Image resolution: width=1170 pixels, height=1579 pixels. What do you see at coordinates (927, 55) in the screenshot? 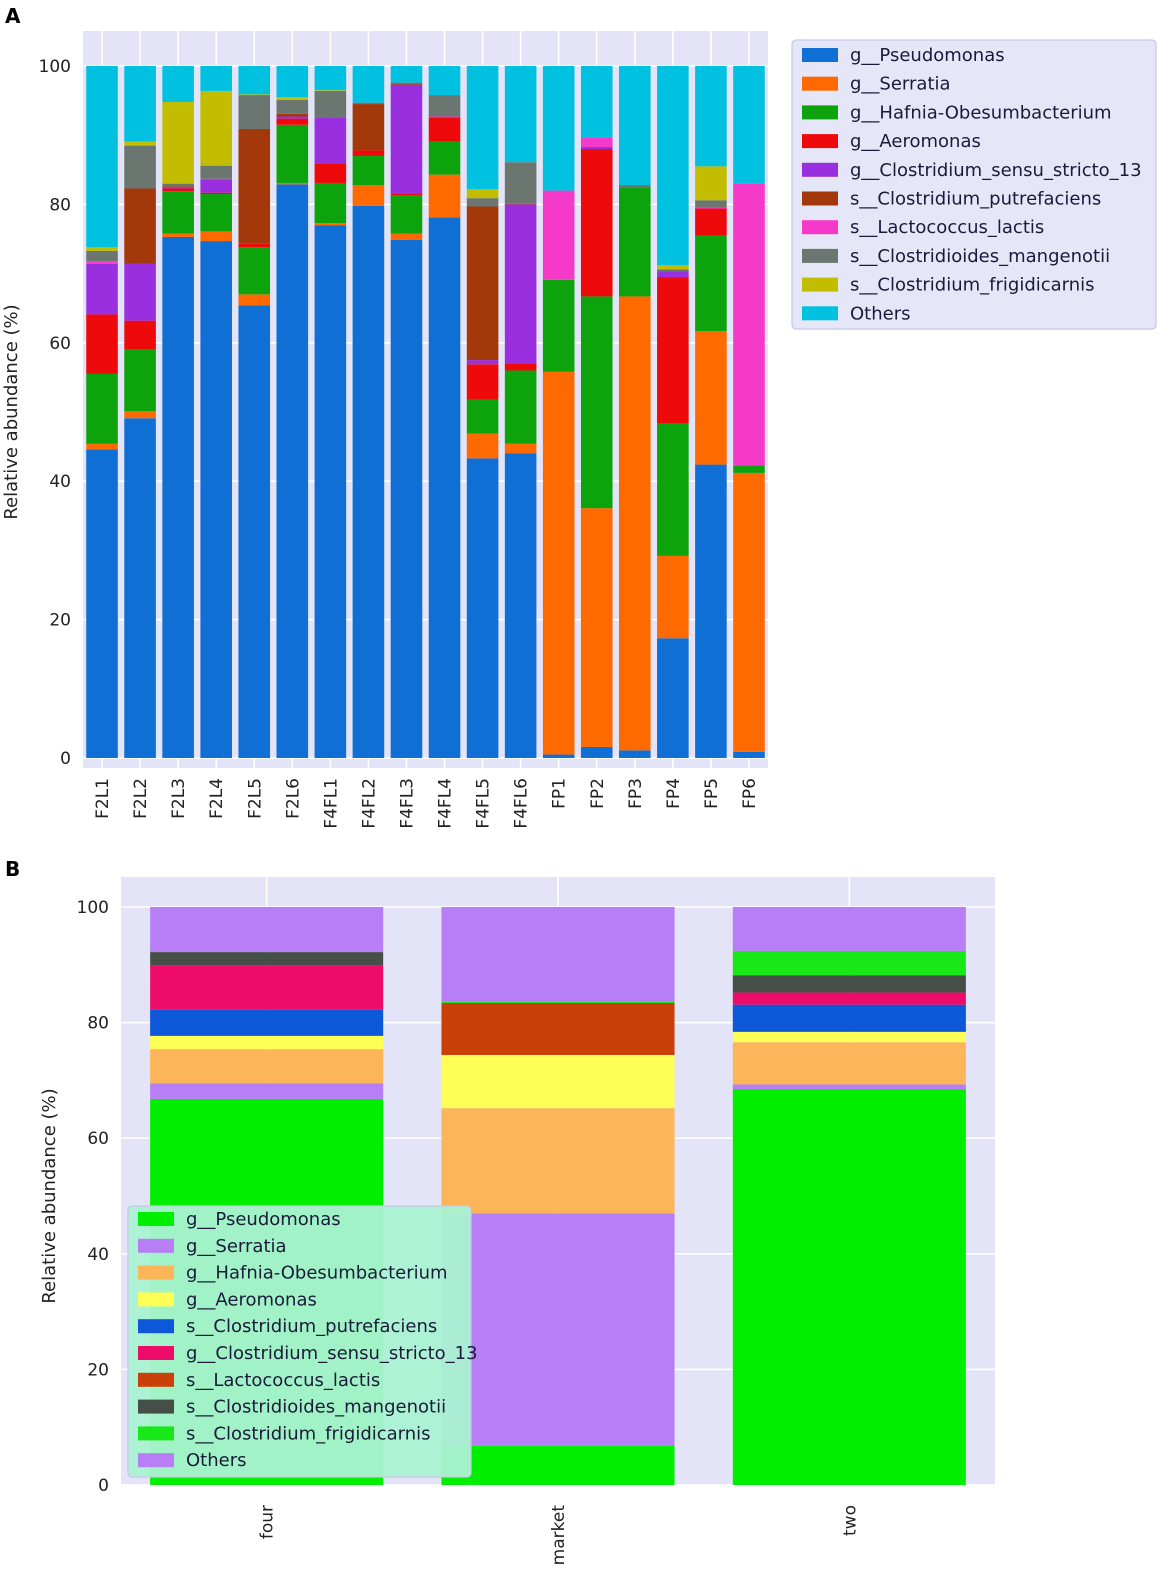
I see `legend-label: g__Pseudomonas` at bounding box center [927, 55].